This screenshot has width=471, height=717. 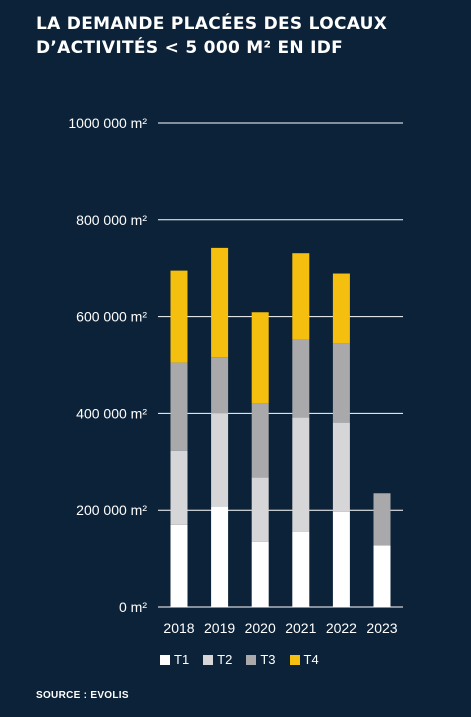 I want to click on x-tick-label: 2020, so click(x=260, y=628).